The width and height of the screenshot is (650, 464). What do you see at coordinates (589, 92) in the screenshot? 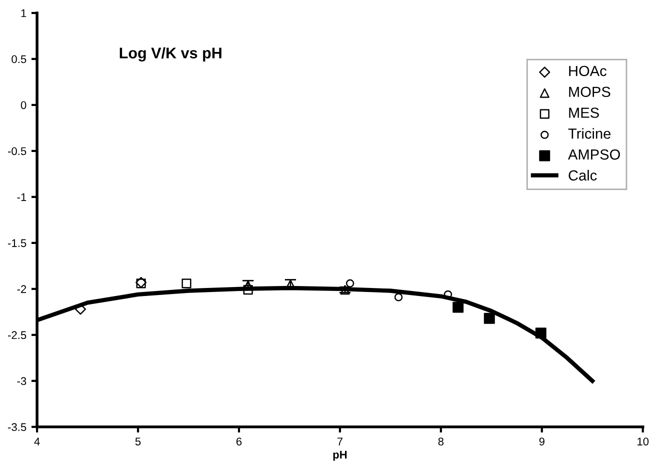
I see `legend-label: MOPS` at bounding box center [589, 92].